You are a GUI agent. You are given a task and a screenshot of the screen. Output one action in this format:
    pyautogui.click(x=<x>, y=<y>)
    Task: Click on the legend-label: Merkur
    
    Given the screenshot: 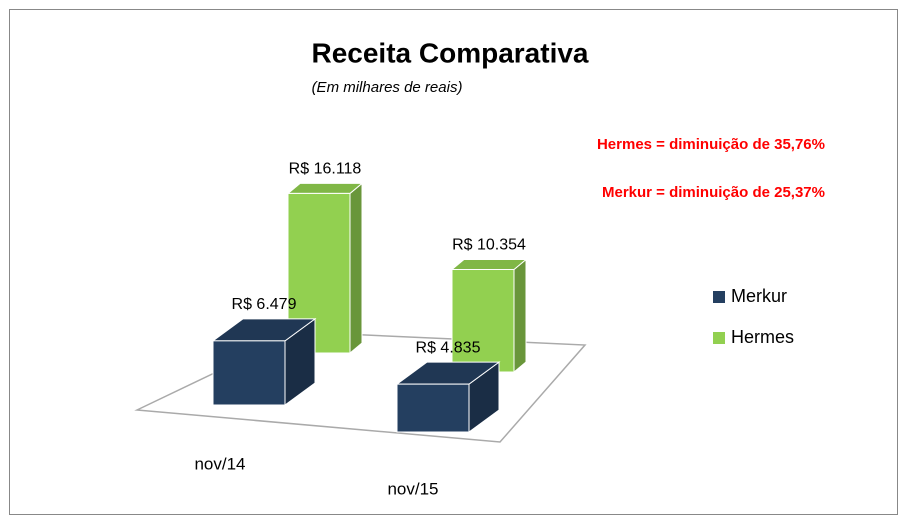 What is the action you would take?
    pyautogui.click(x=759, y=296)
    